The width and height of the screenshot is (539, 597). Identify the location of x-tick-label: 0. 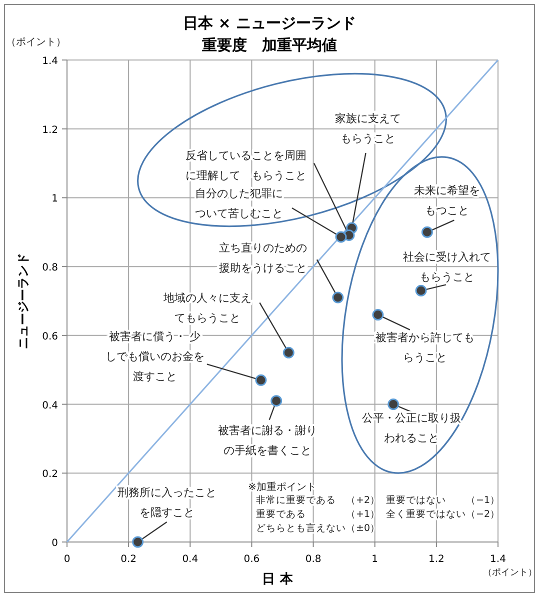
(67, 559).